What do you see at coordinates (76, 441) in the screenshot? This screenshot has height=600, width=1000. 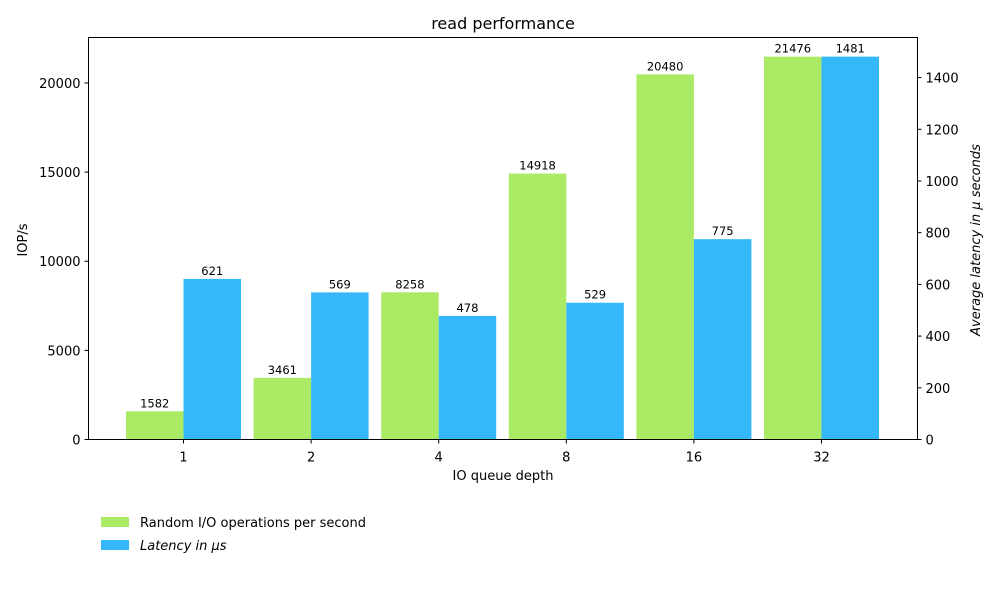 I see `y-left-tick-label-0: 0` at bounding box center [76, 441].